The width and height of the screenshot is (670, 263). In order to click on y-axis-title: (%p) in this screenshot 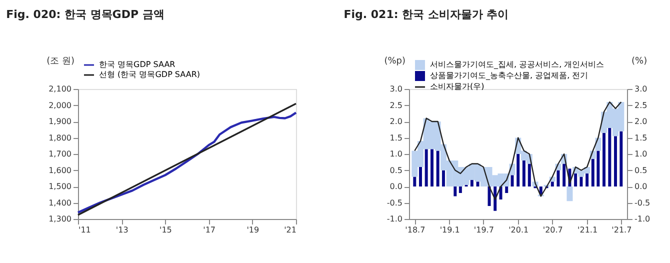, I will do `click(395, 61)`.